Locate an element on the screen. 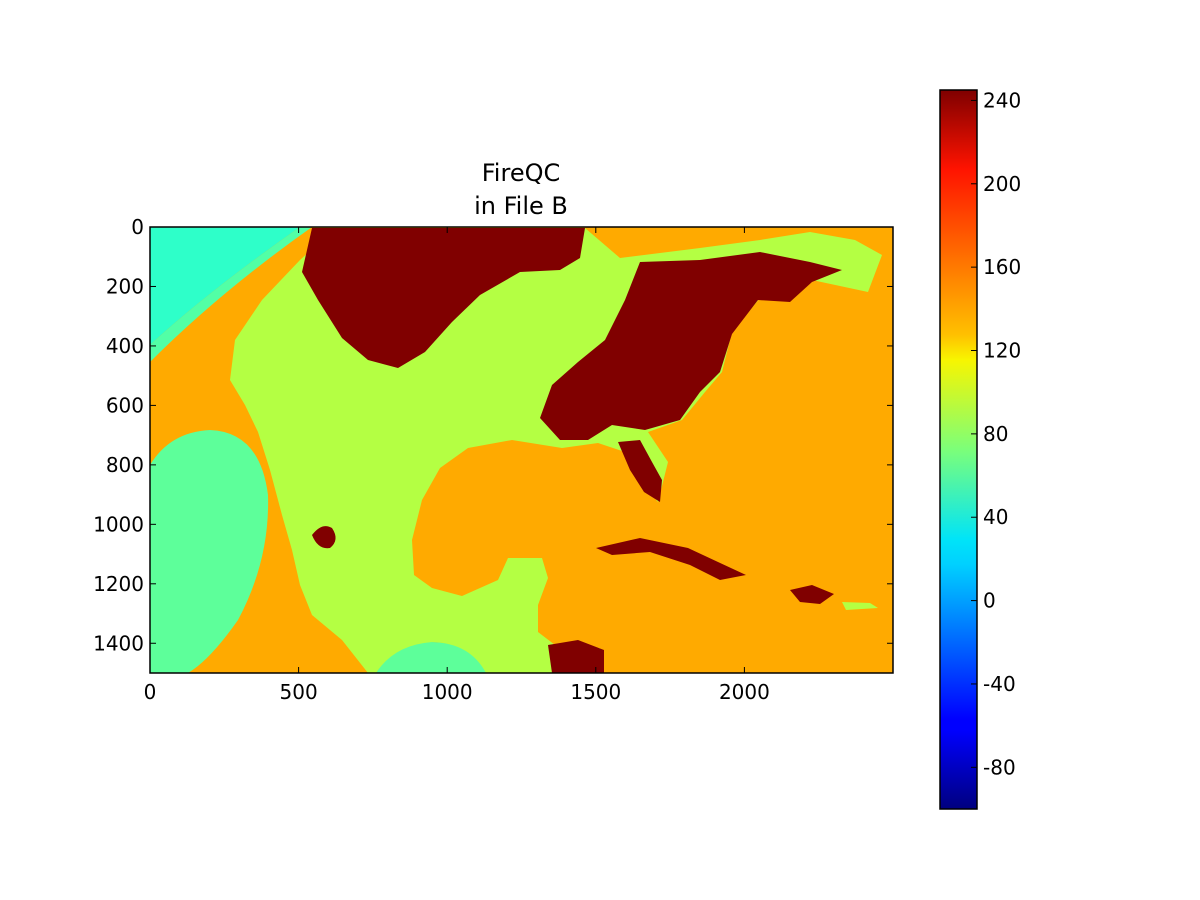 This screenshot has width=1200, height=900. y-tick-label: 400 is located at coordinates (125, 346).